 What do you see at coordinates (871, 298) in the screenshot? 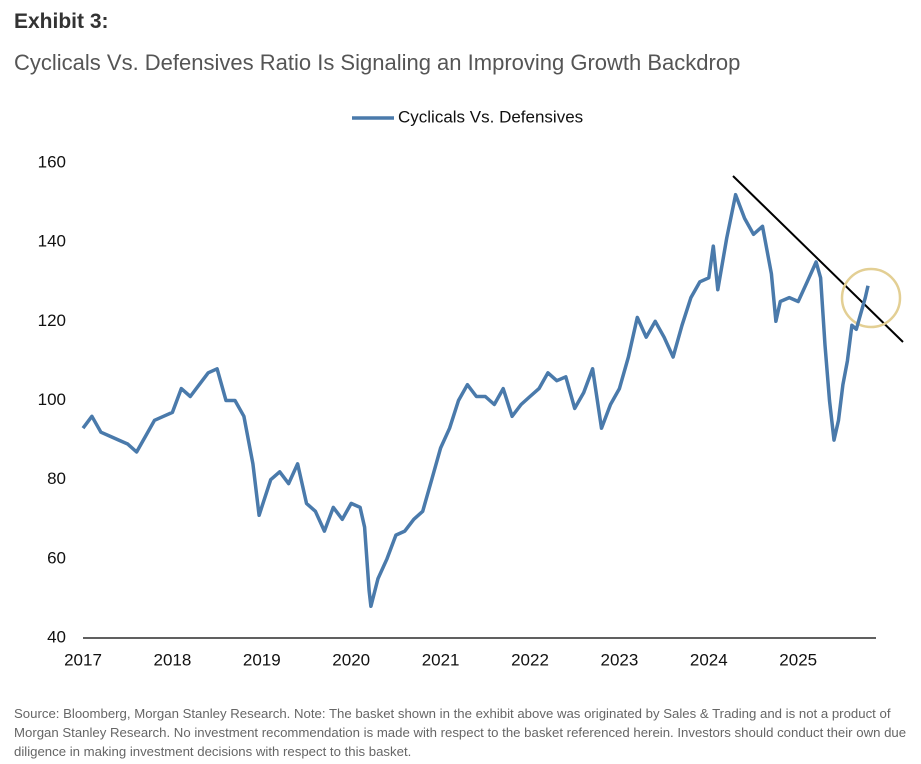
I see `highlight-circle` at bounding box center [871, 298].